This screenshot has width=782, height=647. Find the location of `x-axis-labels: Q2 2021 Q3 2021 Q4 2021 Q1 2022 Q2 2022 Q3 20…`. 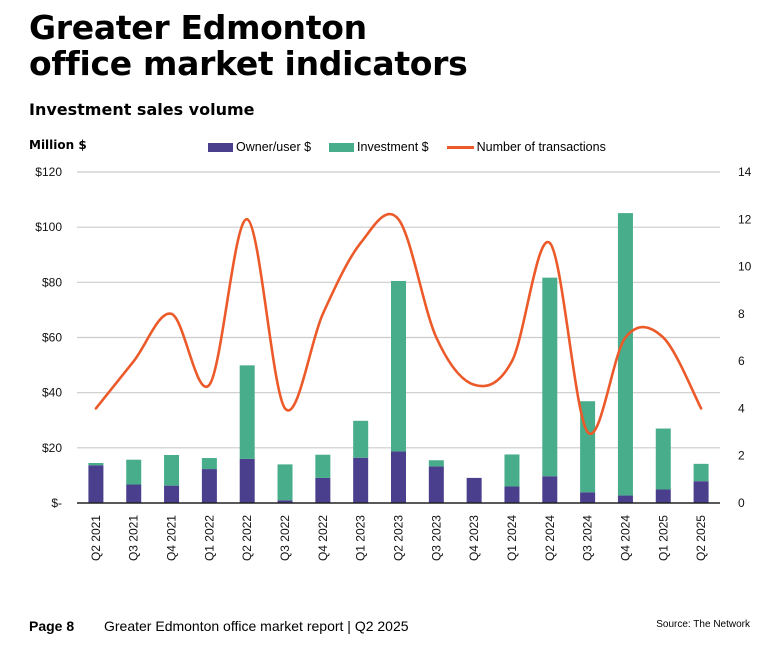

x-axis-labels: Q2 2021 Q3 2021 Q4 2021 Q1 2022 Q2 2022 Q3 20… is located at coordinates (398, 538).